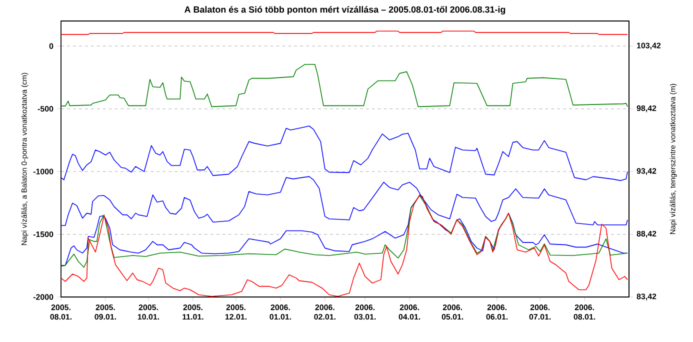  I want to click on chart-title: A Balaton és a Sió több ponton mért vízállása – 2005.08.01-től 2006.08.31-ig, so click(345, 10).